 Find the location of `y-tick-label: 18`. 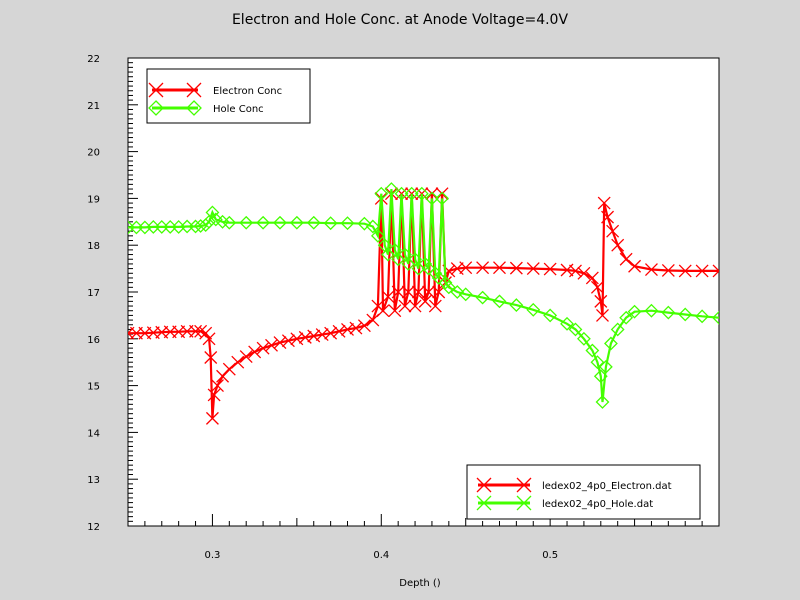

y-tick-label: 18 is located at coordinates (93, 246).